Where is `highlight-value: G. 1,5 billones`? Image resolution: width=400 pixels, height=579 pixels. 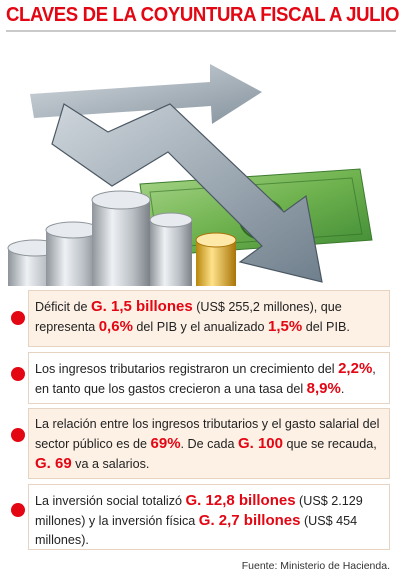
highlight-value: G. 1,5 billones is located at coordinates (142, 306).